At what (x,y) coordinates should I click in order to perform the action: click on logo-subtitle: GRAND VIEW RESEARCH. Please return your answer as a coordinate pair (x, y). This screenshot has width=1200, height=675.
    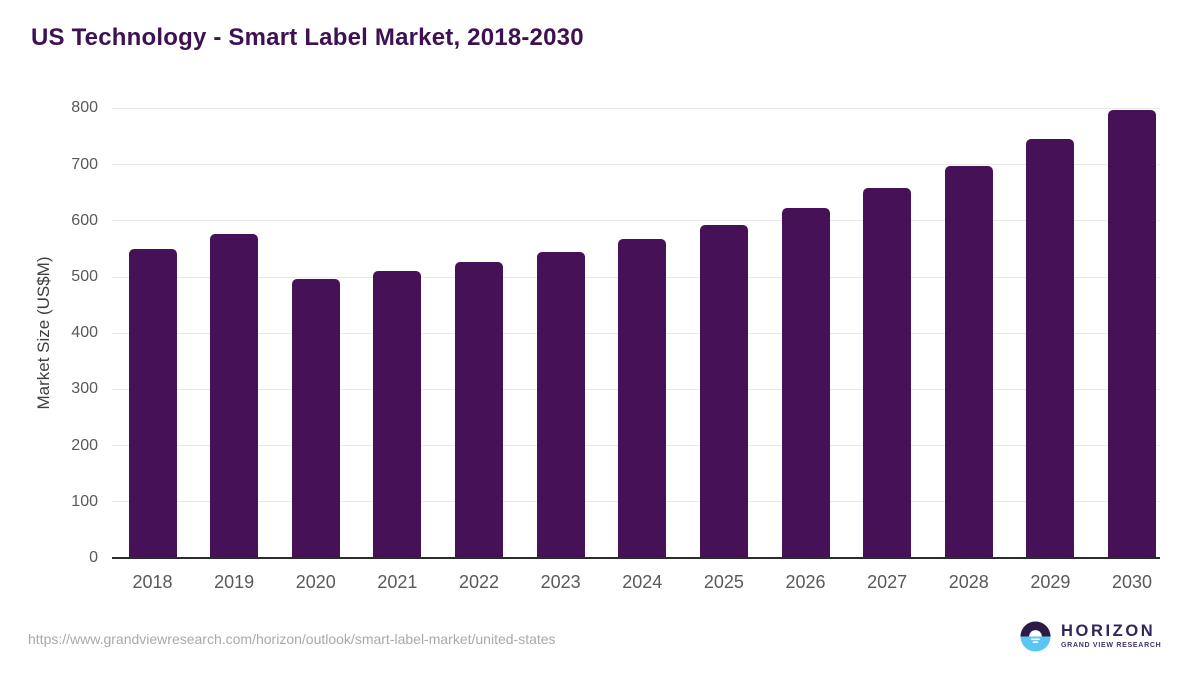
    Looking at the image, I should click on (1111, 645).